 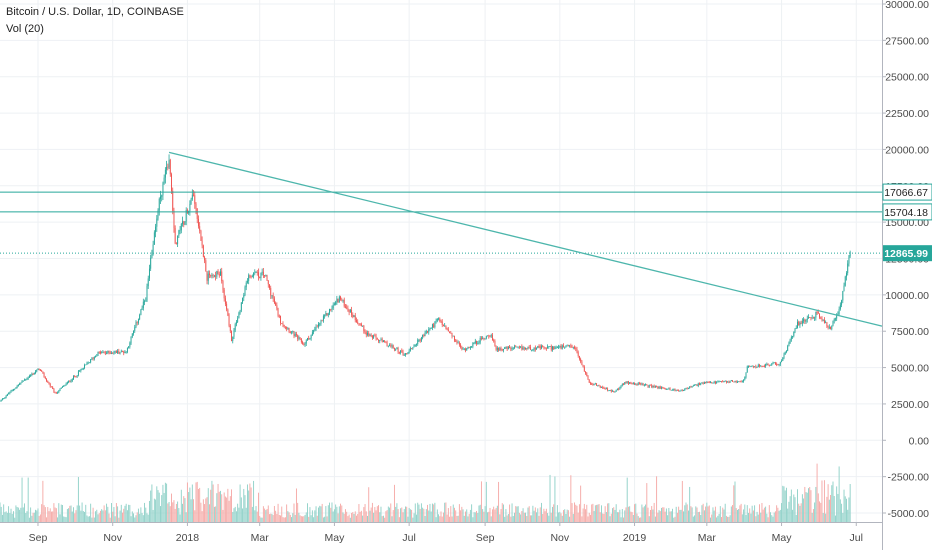 What do you see at coordinates (906, 193) in the screenshot?
I see `price-label-text: 17066.67` at bounding box center [906, 193].